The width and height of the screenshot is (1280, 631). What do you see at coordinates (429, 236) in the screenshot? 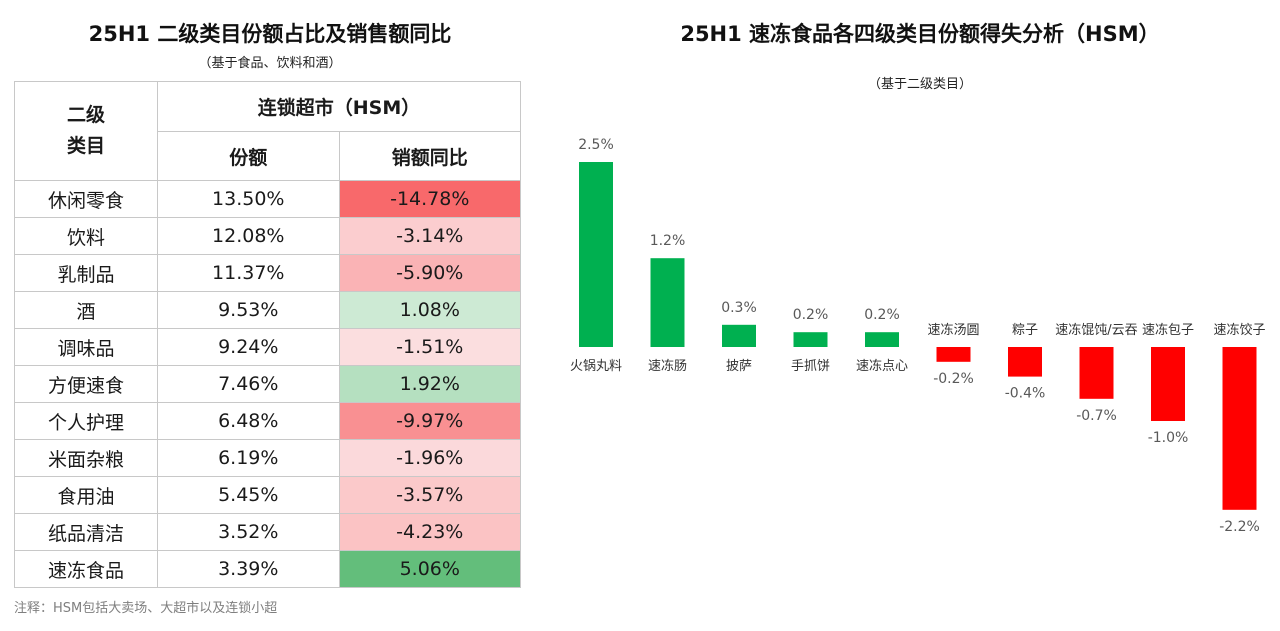
I see `row-yoy: -3.14%` at bounding box center [429, 236].